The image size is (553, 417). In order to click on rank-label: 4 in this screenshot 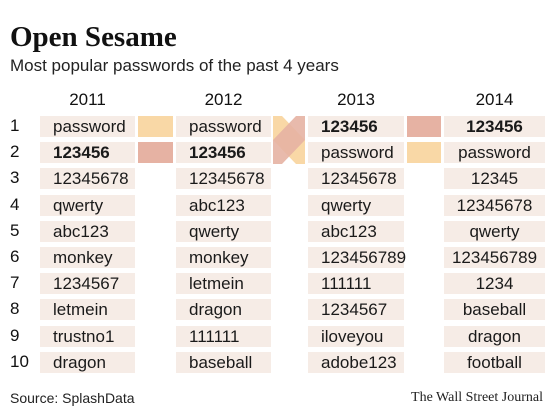, I will do `click(15, 204)`.